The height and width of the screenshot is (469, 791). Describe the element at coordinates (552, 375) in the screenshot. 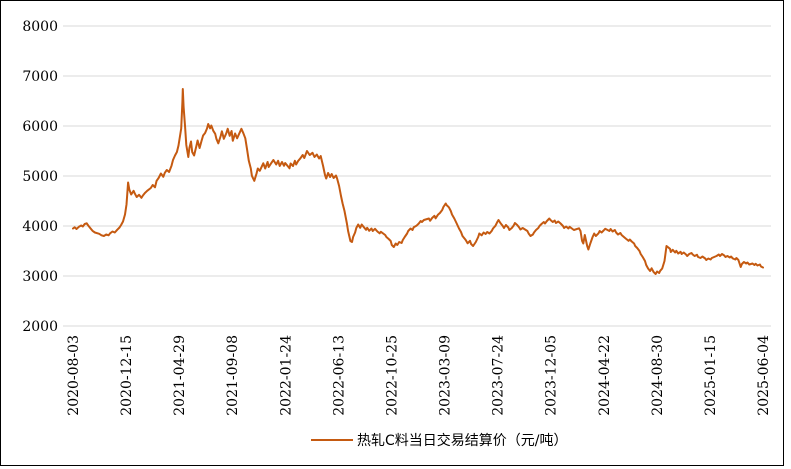

I see `x-tick-label: 2023-12-05` at that location.